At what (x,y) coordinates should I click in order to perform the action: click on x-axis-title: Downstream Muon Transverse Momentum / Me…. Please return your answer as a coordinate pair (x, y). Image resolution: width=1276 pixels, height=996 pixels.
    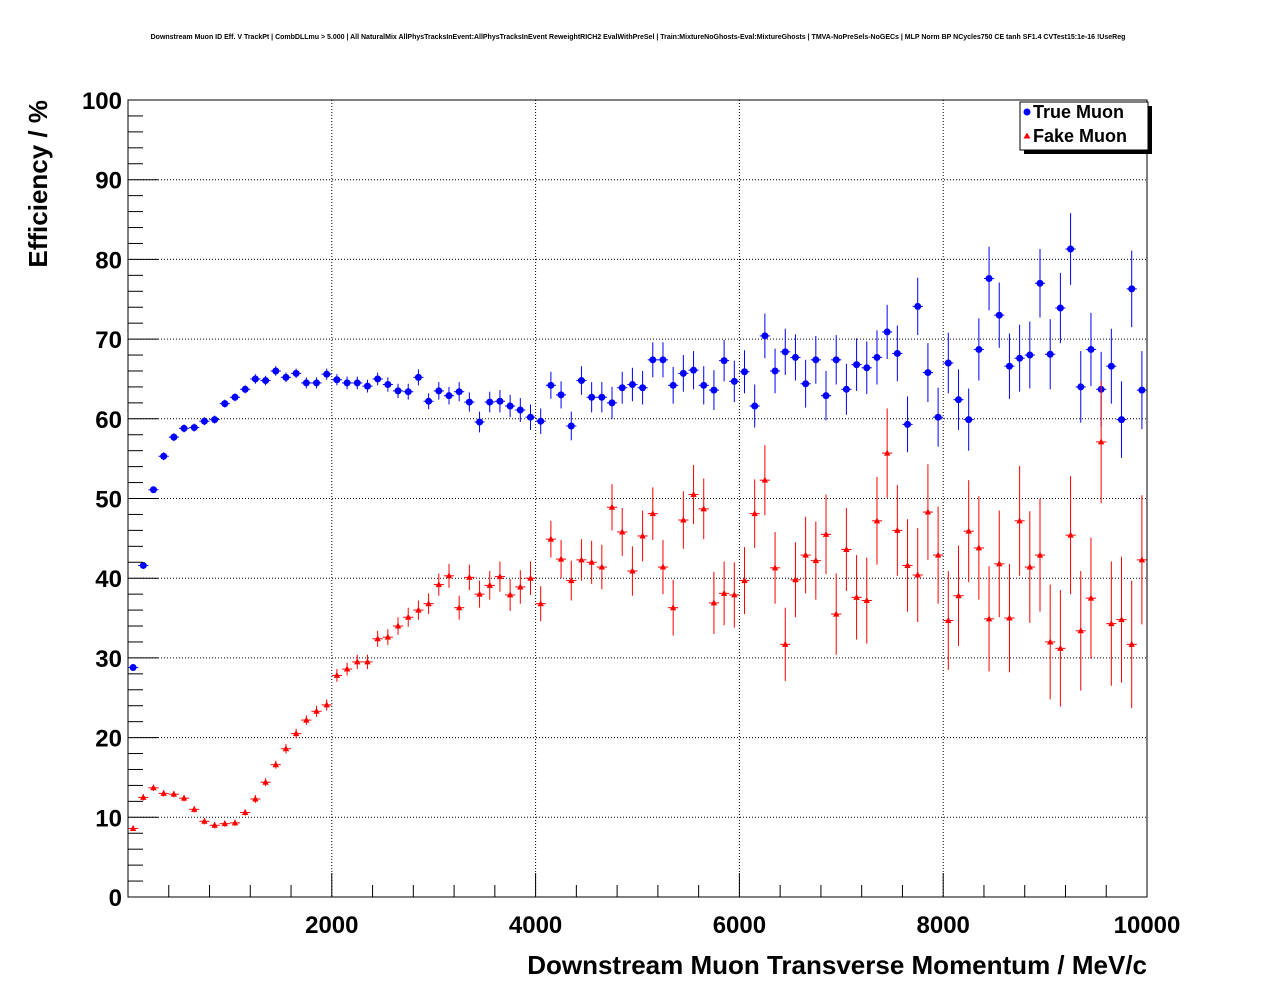
    Looking at the image, I should click on (837, 965).